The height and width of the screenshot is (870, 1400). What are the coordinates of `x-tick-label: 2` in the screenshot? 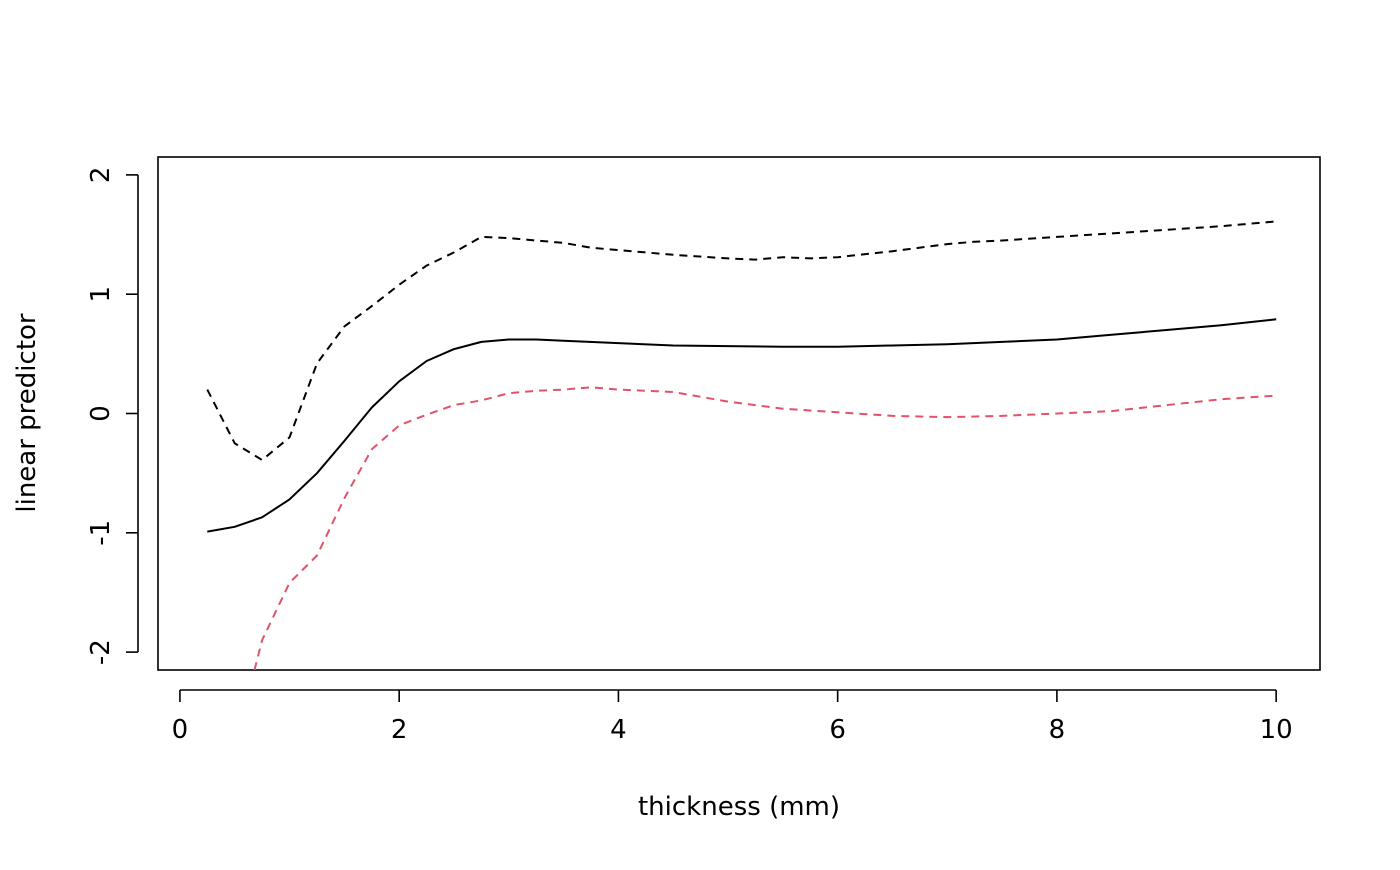 It's located at (399, 730).